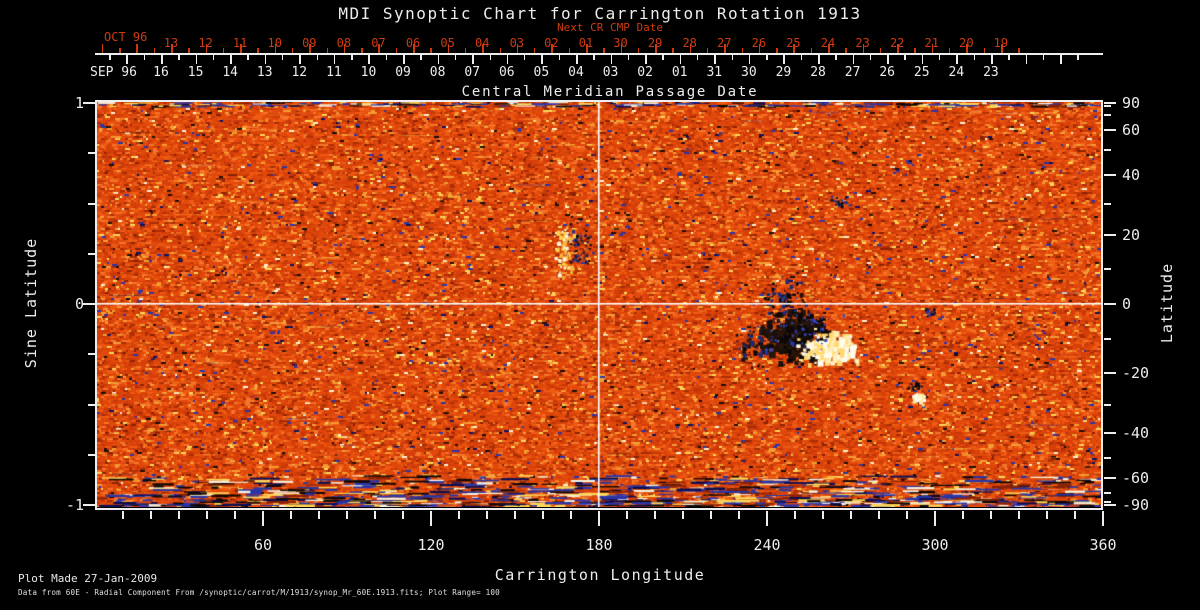  What do you see at coordinates (620, 43) in the screenshot?
I see `next-cr-date-label: 30` at bounding box center [620, 43].